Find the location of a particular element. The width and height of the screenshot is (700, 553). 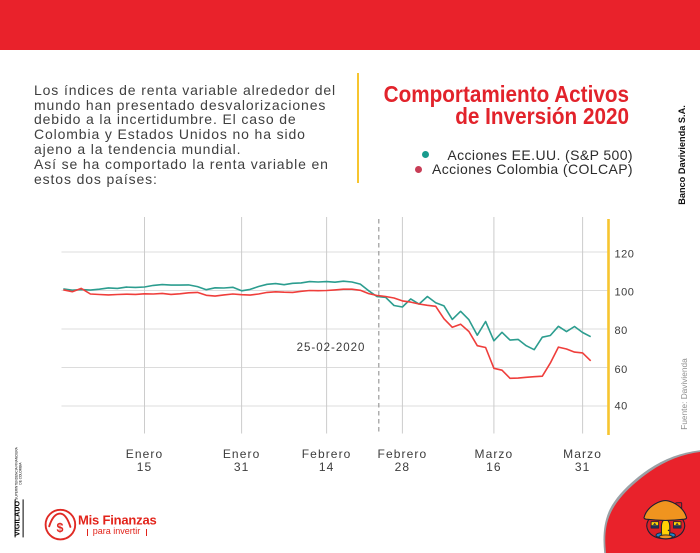

svg-text: 60 is located at coordinates (621, 370).